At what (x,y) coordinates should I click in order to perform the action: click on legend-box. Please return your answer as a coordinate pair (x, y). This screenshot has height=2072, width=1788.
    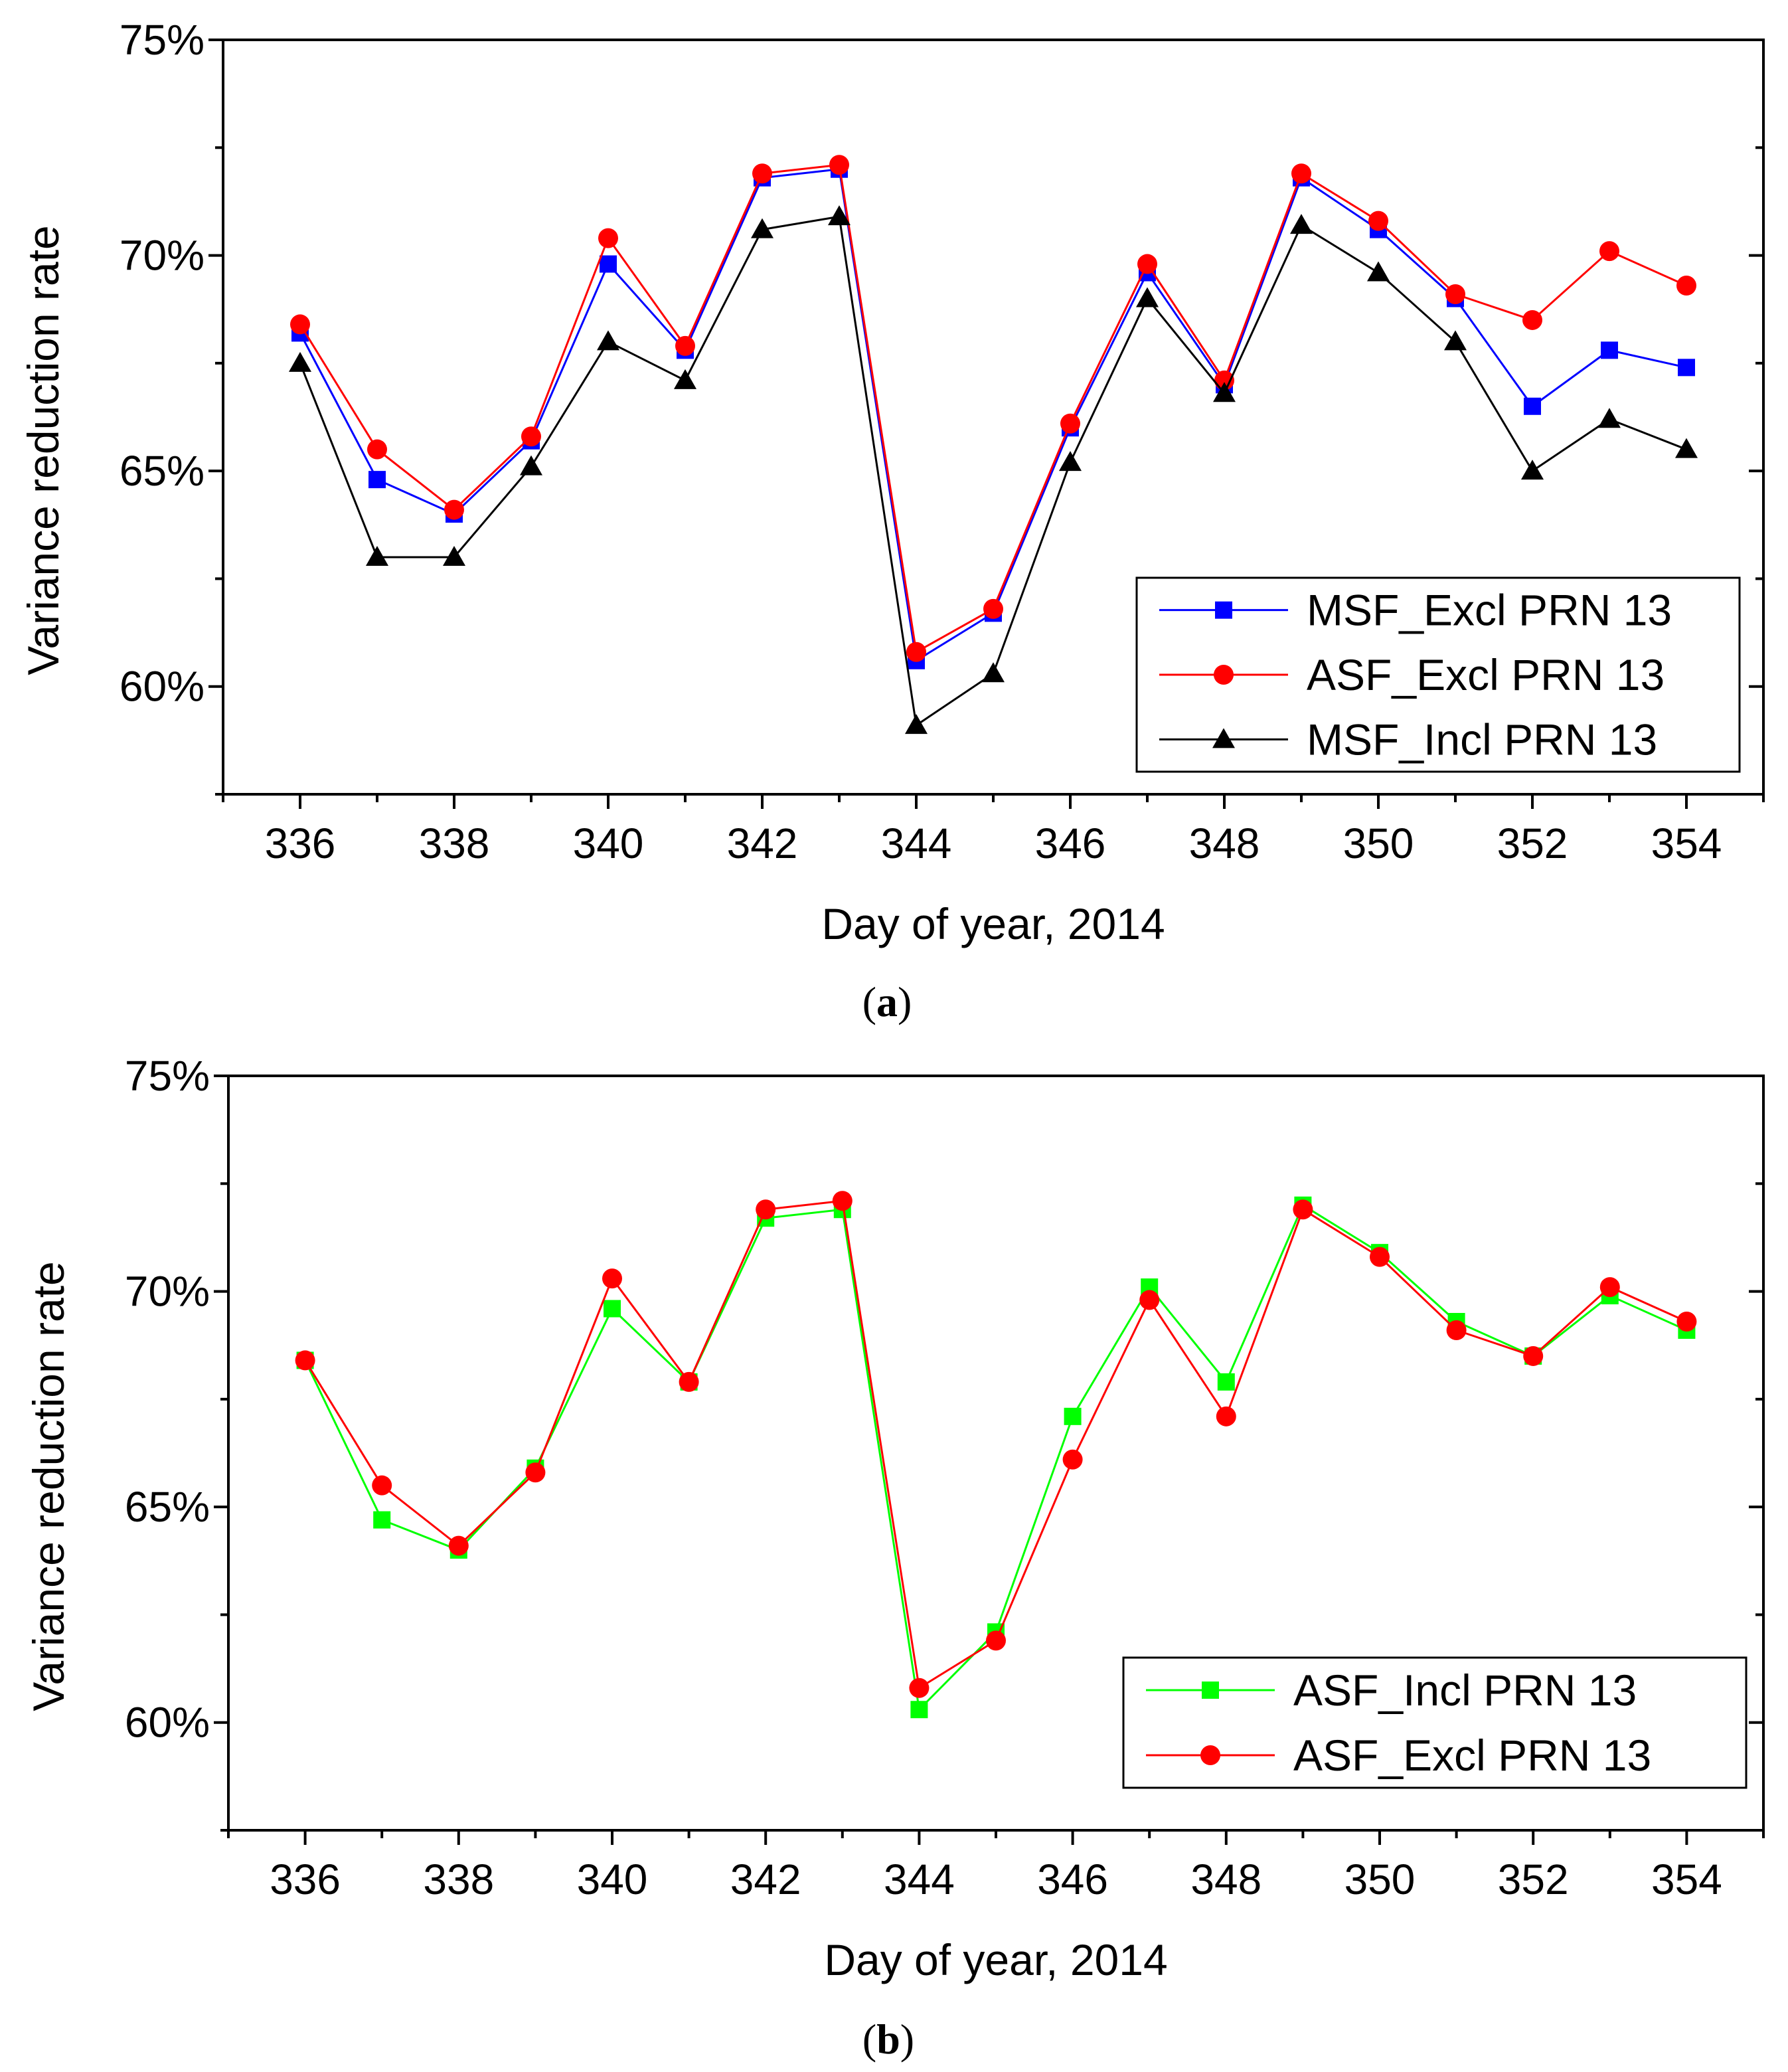
    Looking at the image, I should click on (1435, 1723).